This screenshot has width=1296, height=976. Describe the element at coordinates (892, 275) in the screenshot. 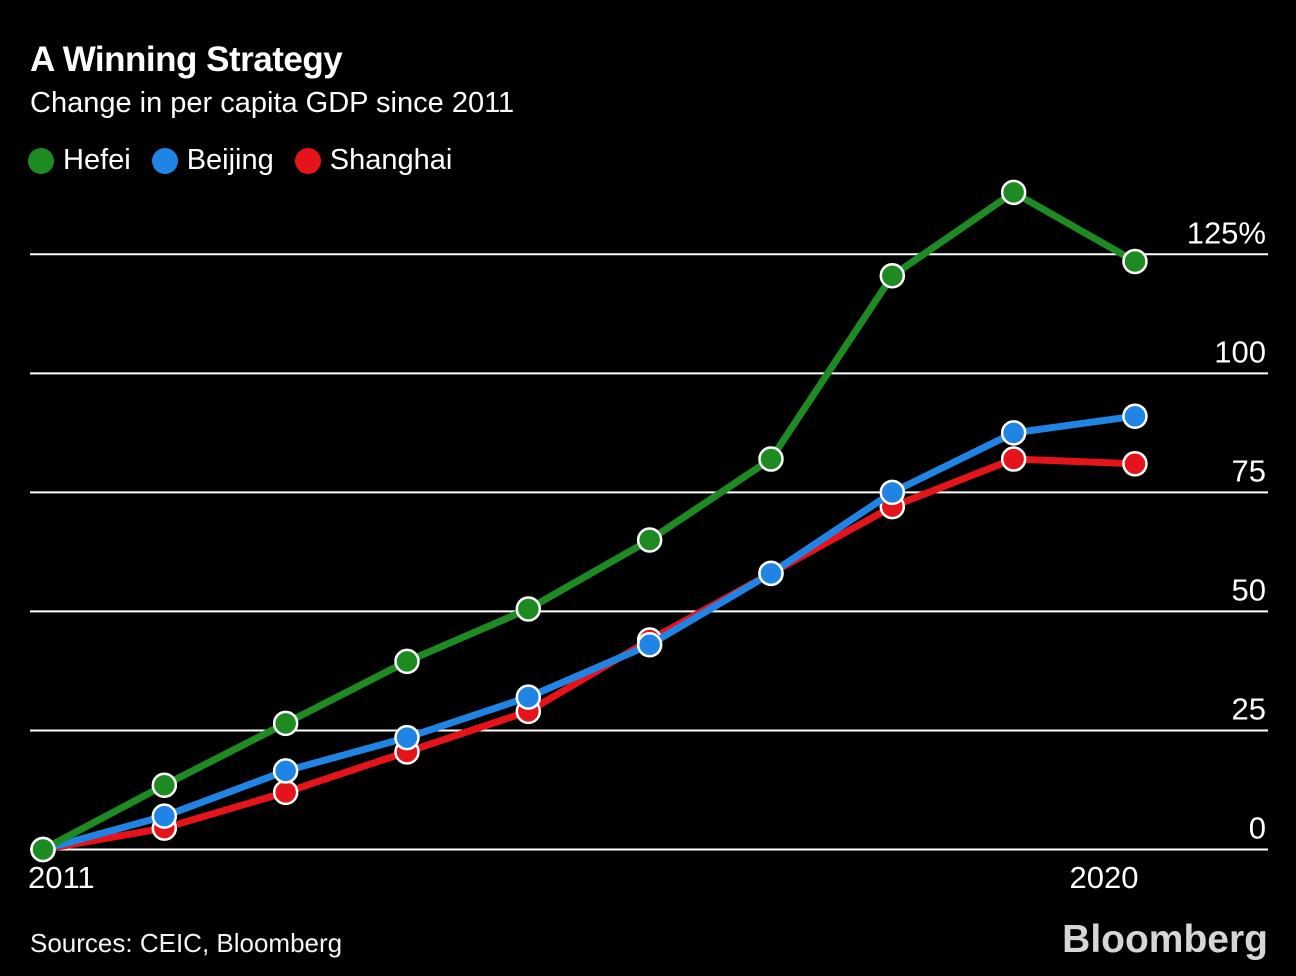

I see `marker-hefei-2018` at that location.